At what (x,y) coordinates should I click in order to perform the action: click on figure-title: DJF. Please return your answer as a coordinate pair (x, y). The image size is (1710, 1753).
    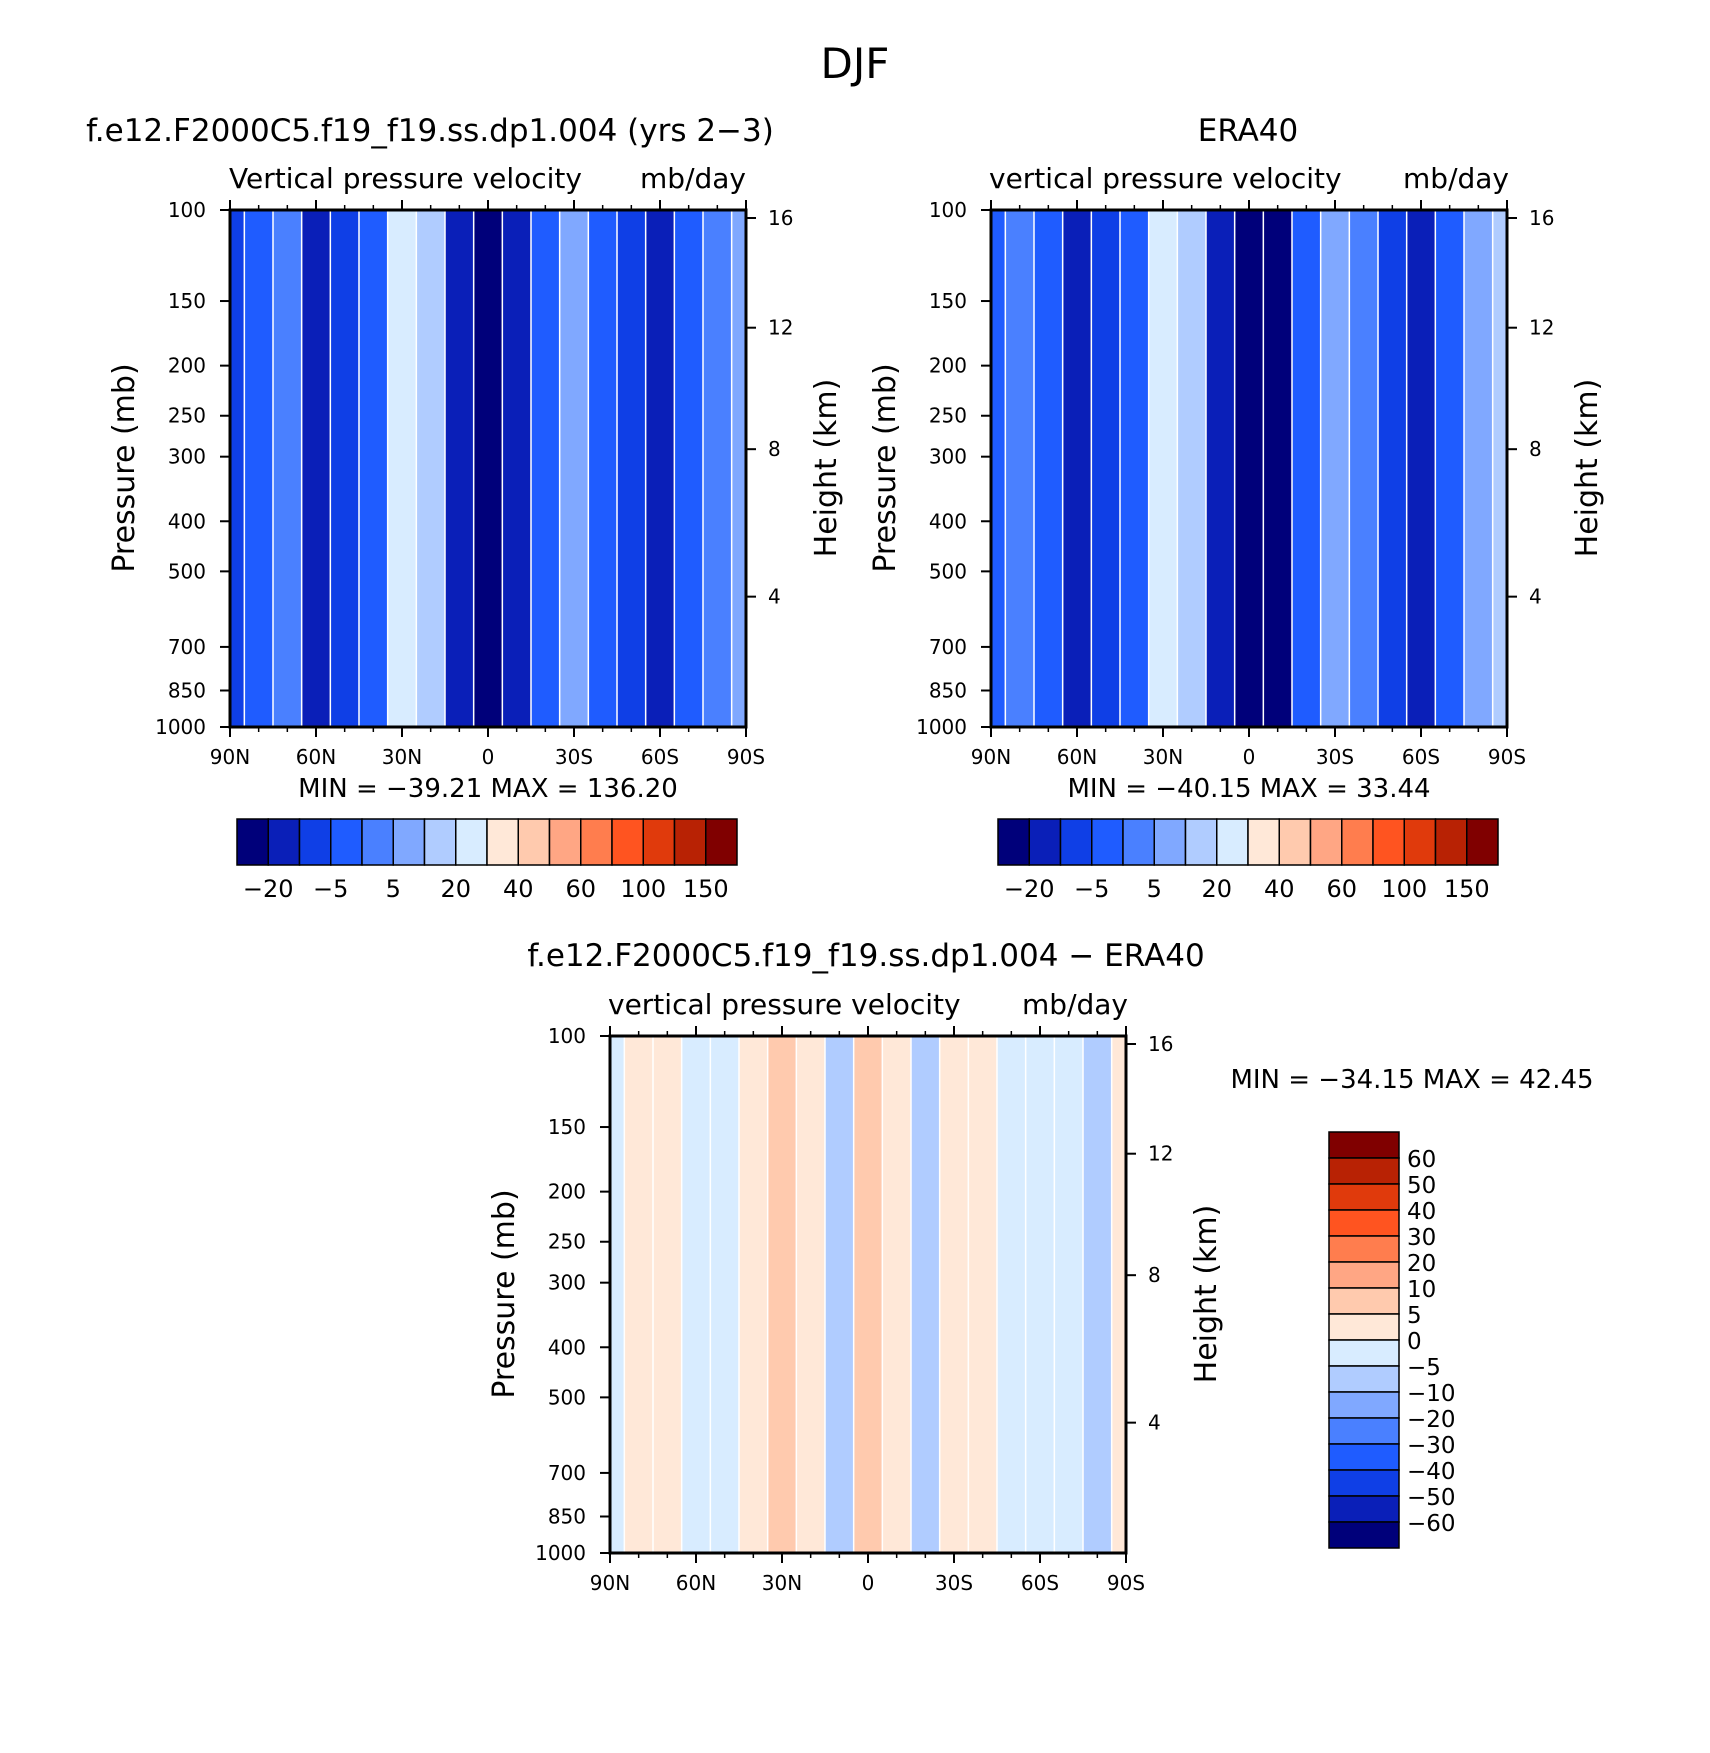
    Looking at the image, I should click on (855, 63).